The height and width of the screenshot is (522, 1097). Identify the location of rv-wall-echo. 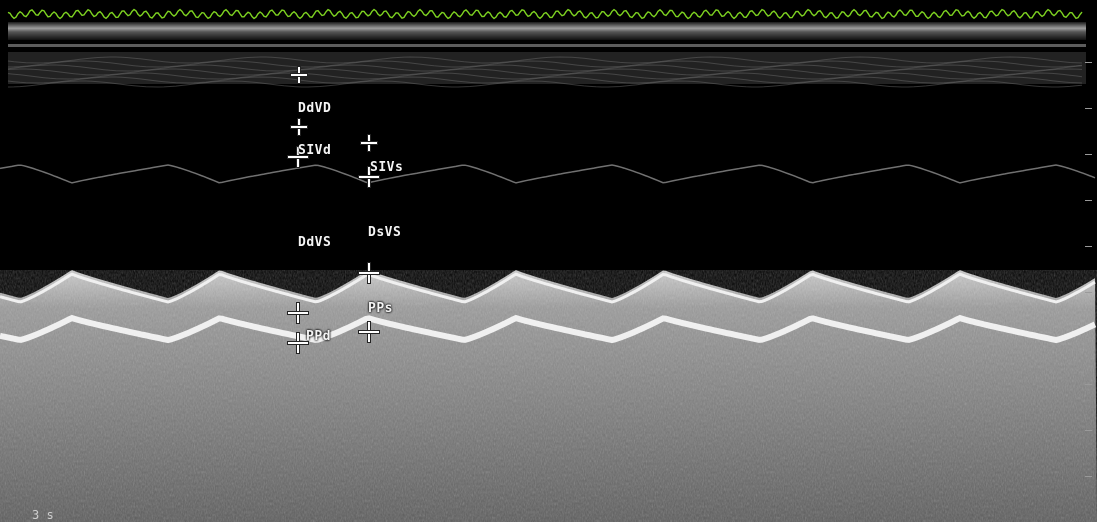
(545, 72).